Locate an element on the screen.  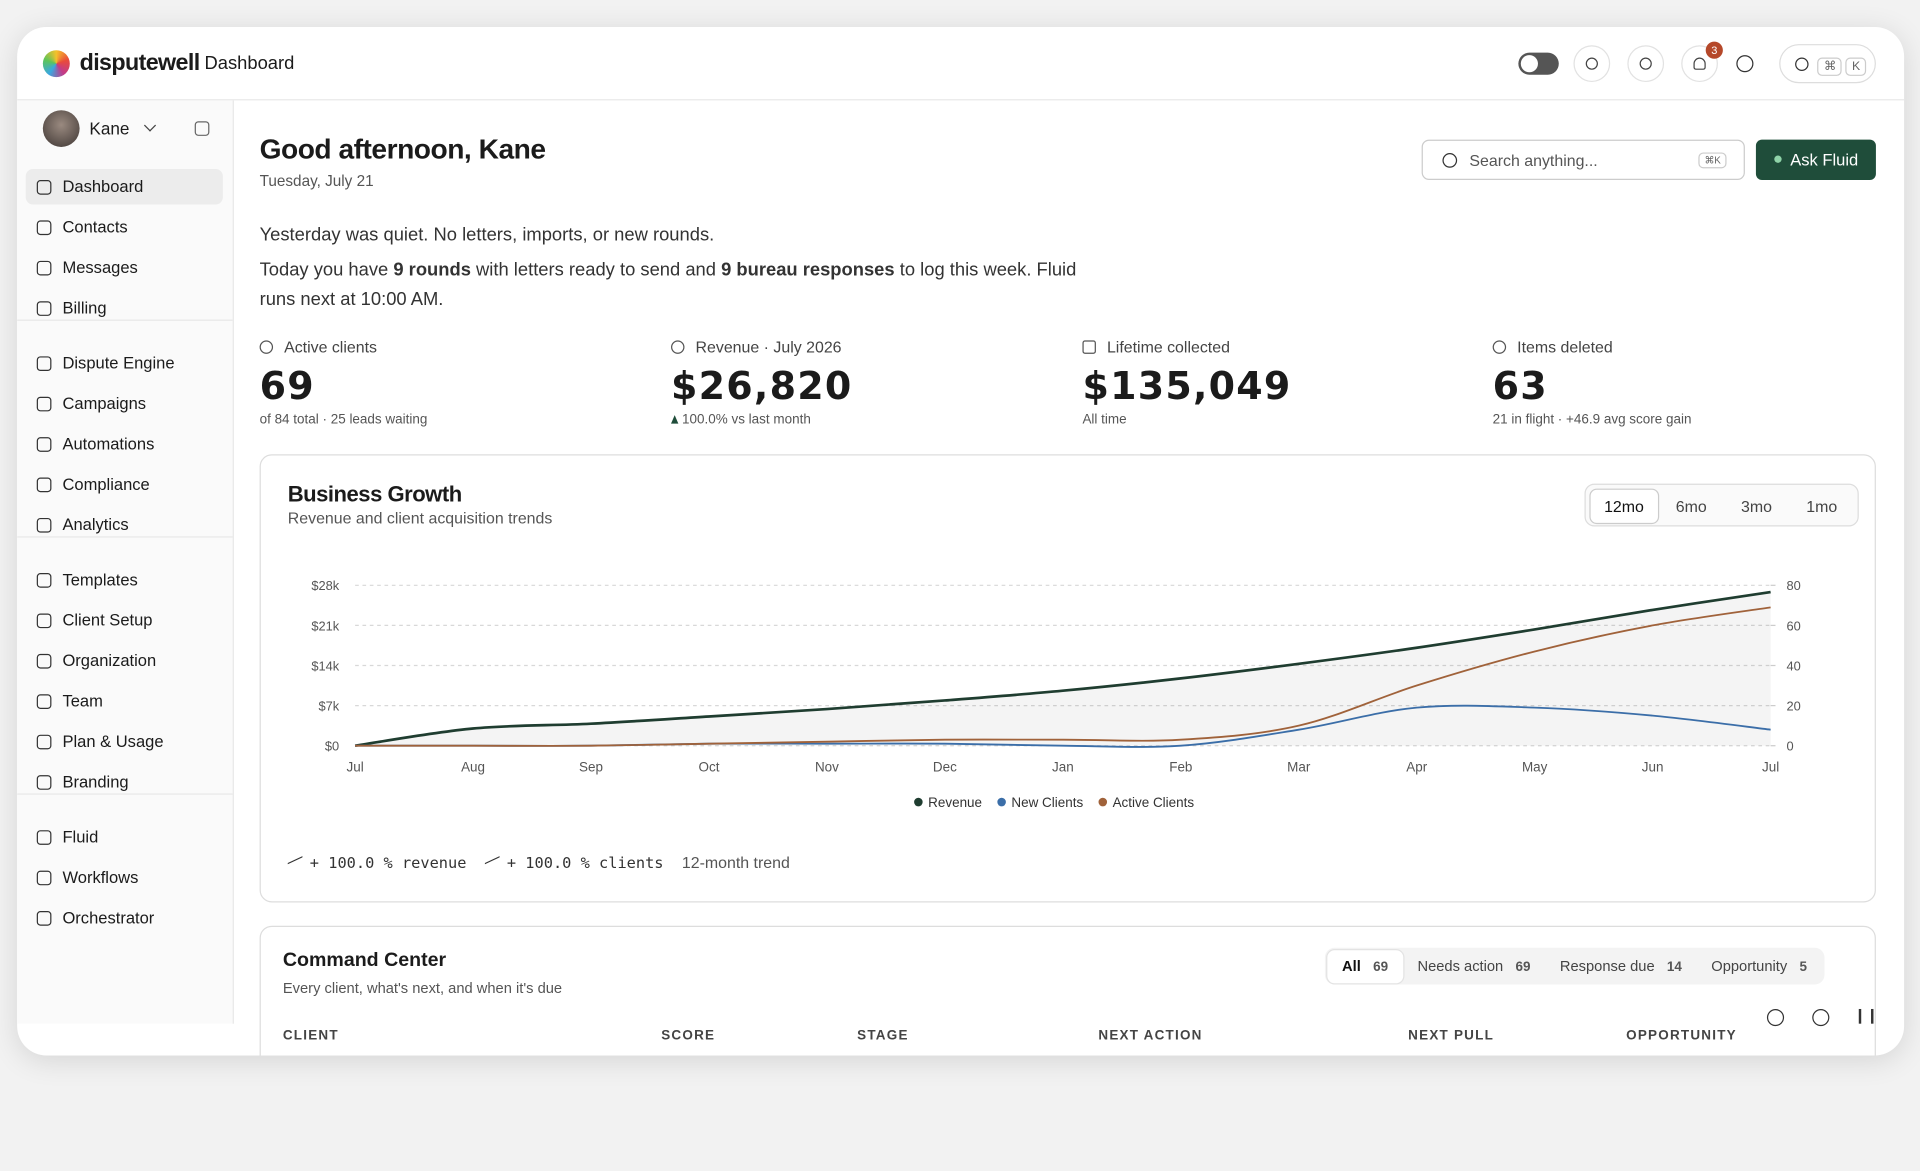
nav-item: Contacts is located at coordinates (124, 227).